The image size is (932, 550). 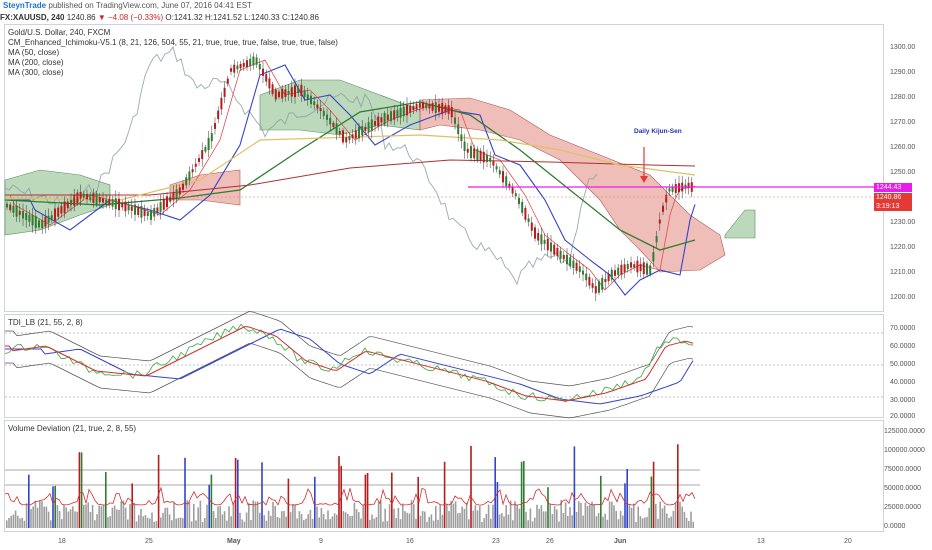 I want to click on price-change: ▼ −4.08 (−0.33%), so click(x=130, y=17).